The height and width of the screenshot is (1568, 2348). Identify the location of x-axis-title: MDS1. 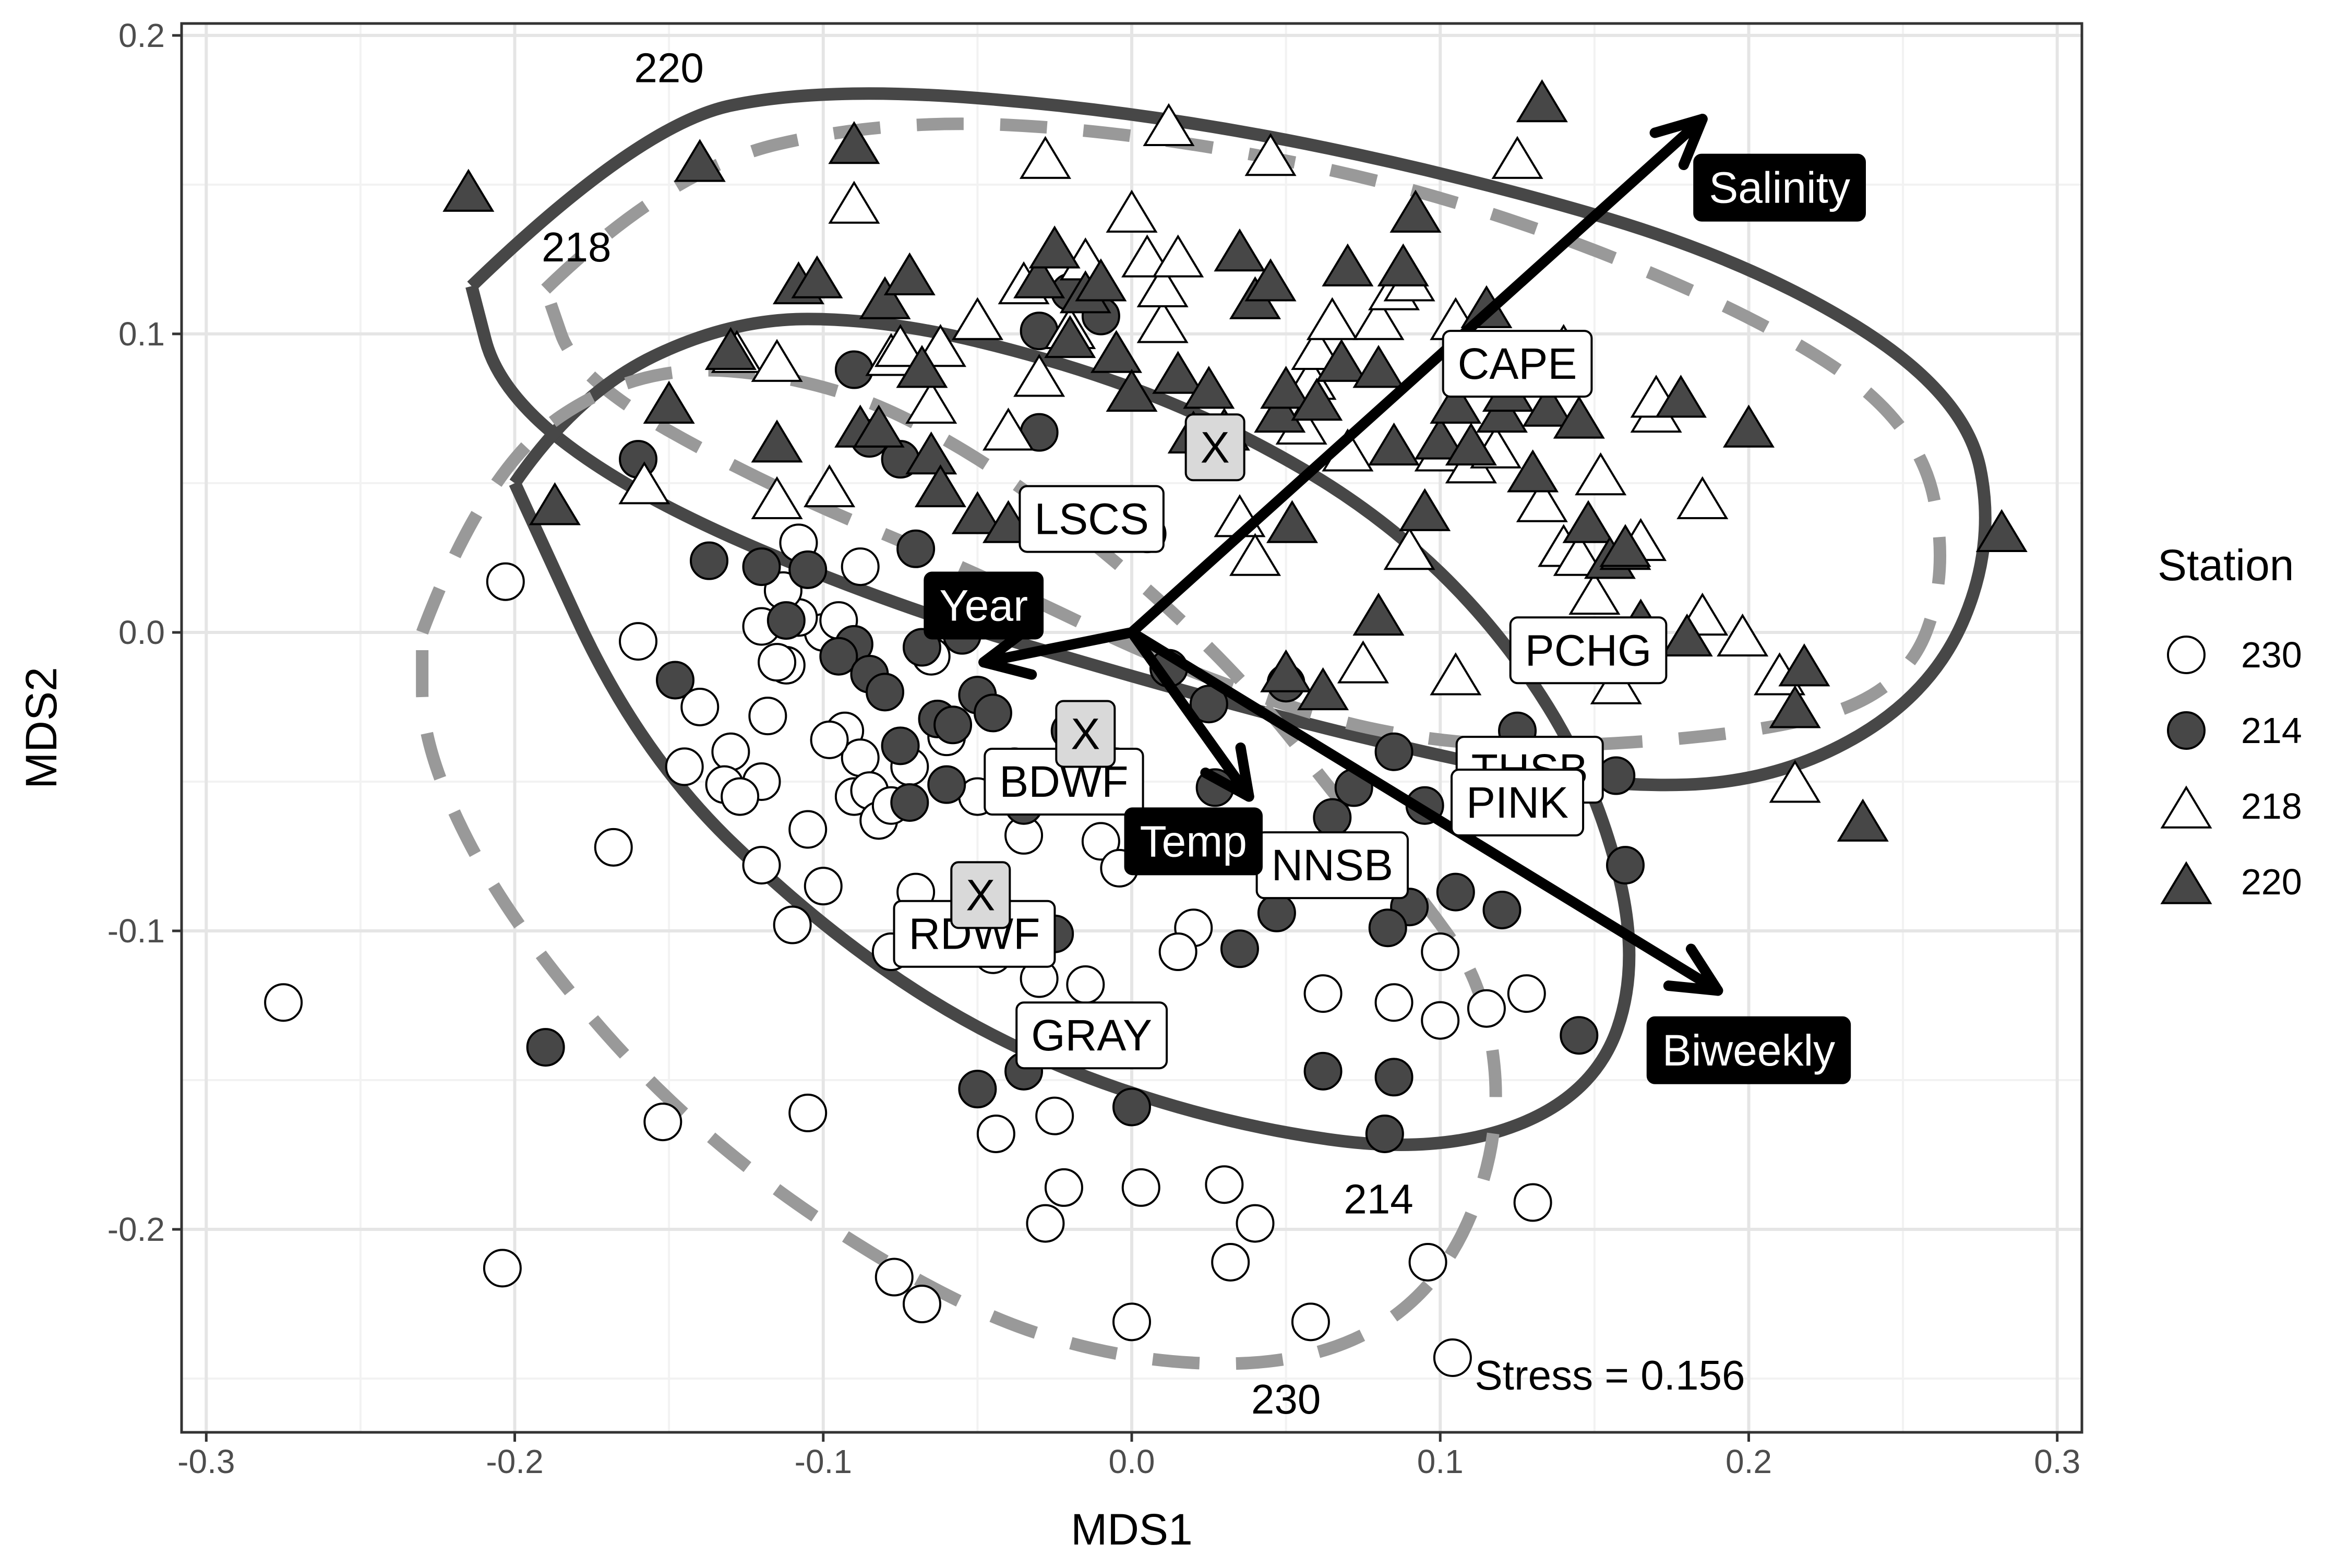
(1132, 1529).